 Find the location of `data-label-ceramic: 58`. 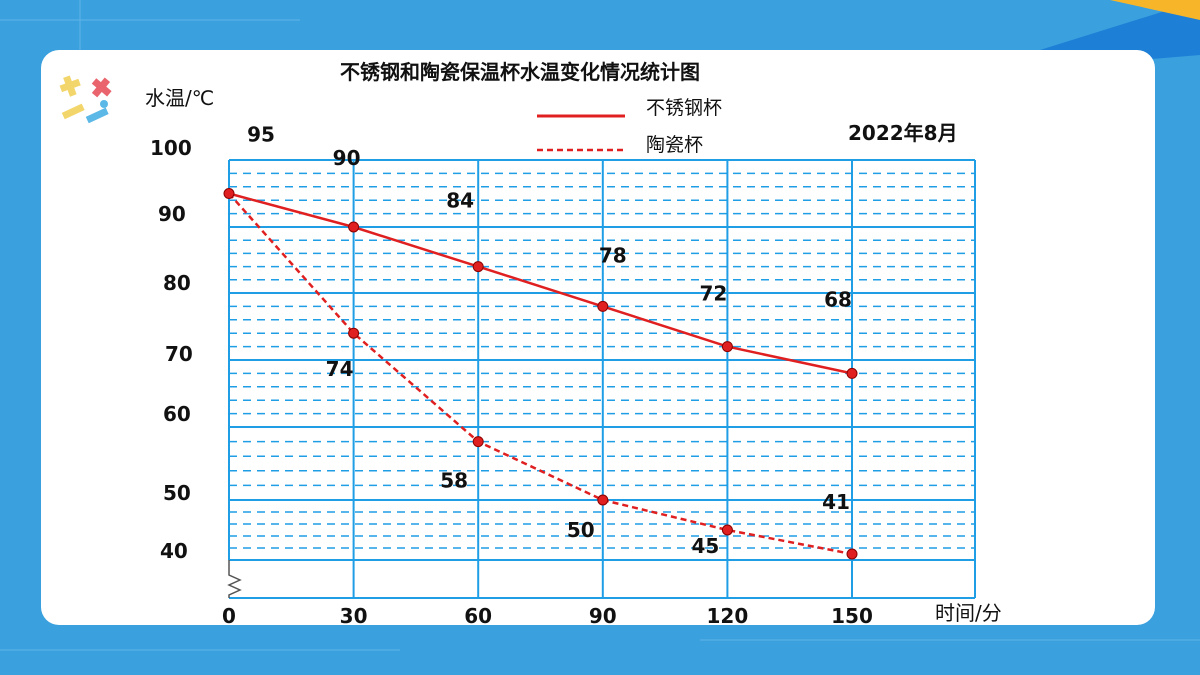

data-label-ceramic: 58 is located at coordinates (454, 481).